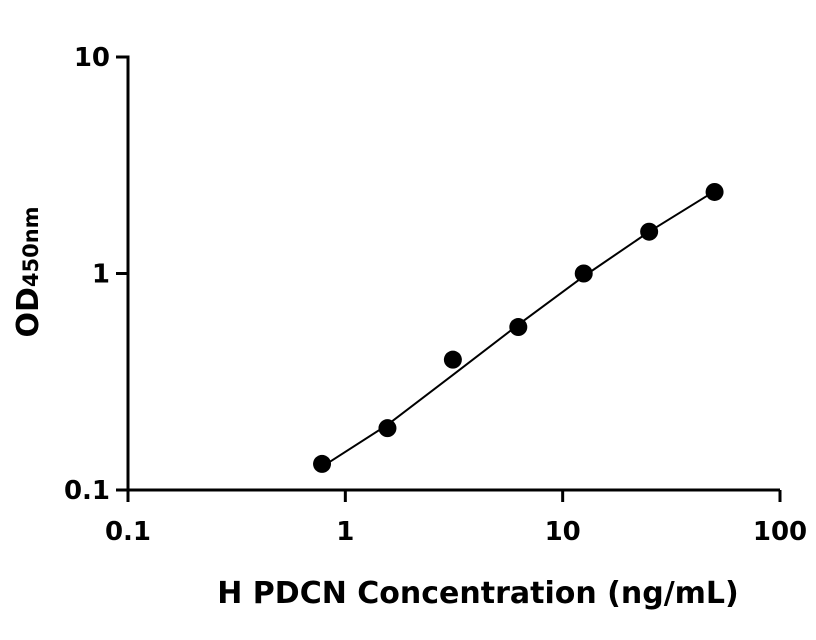 The width and height of the screenshot is (816, 640). Describe the element at coordinates (128, 532) in the screenshot. I see `x-tick-label: 0.1` at that location.